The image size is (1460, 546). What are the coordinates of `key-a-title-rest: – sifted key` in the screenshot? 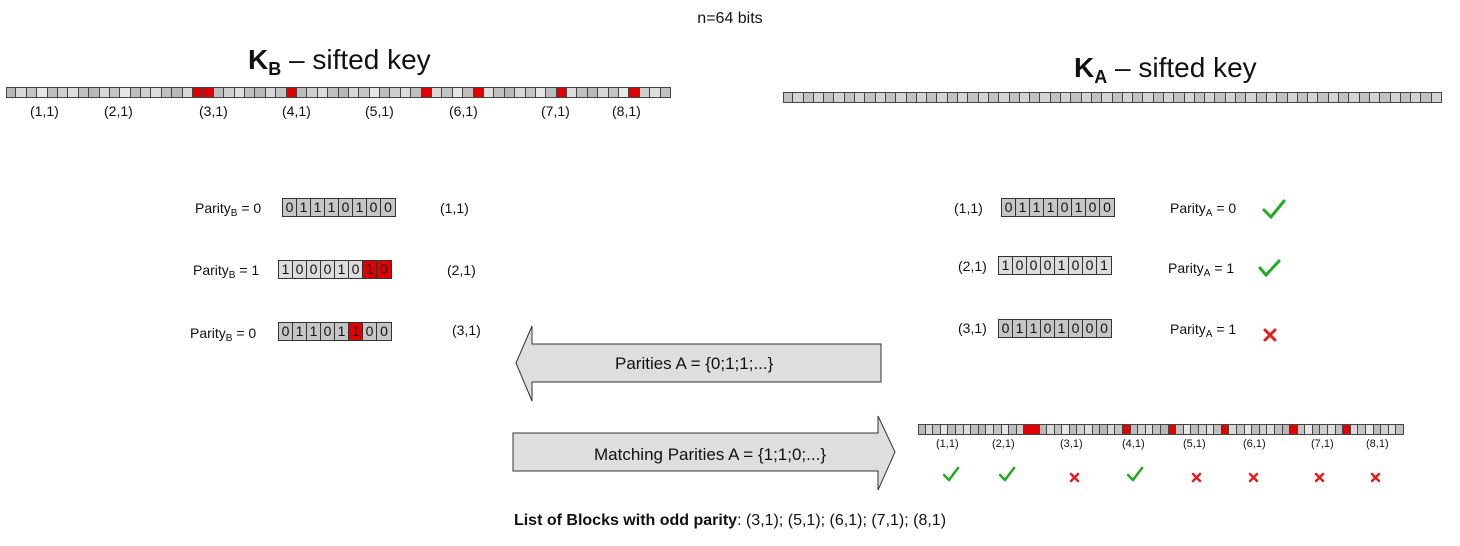 It's located at (1182, 67).